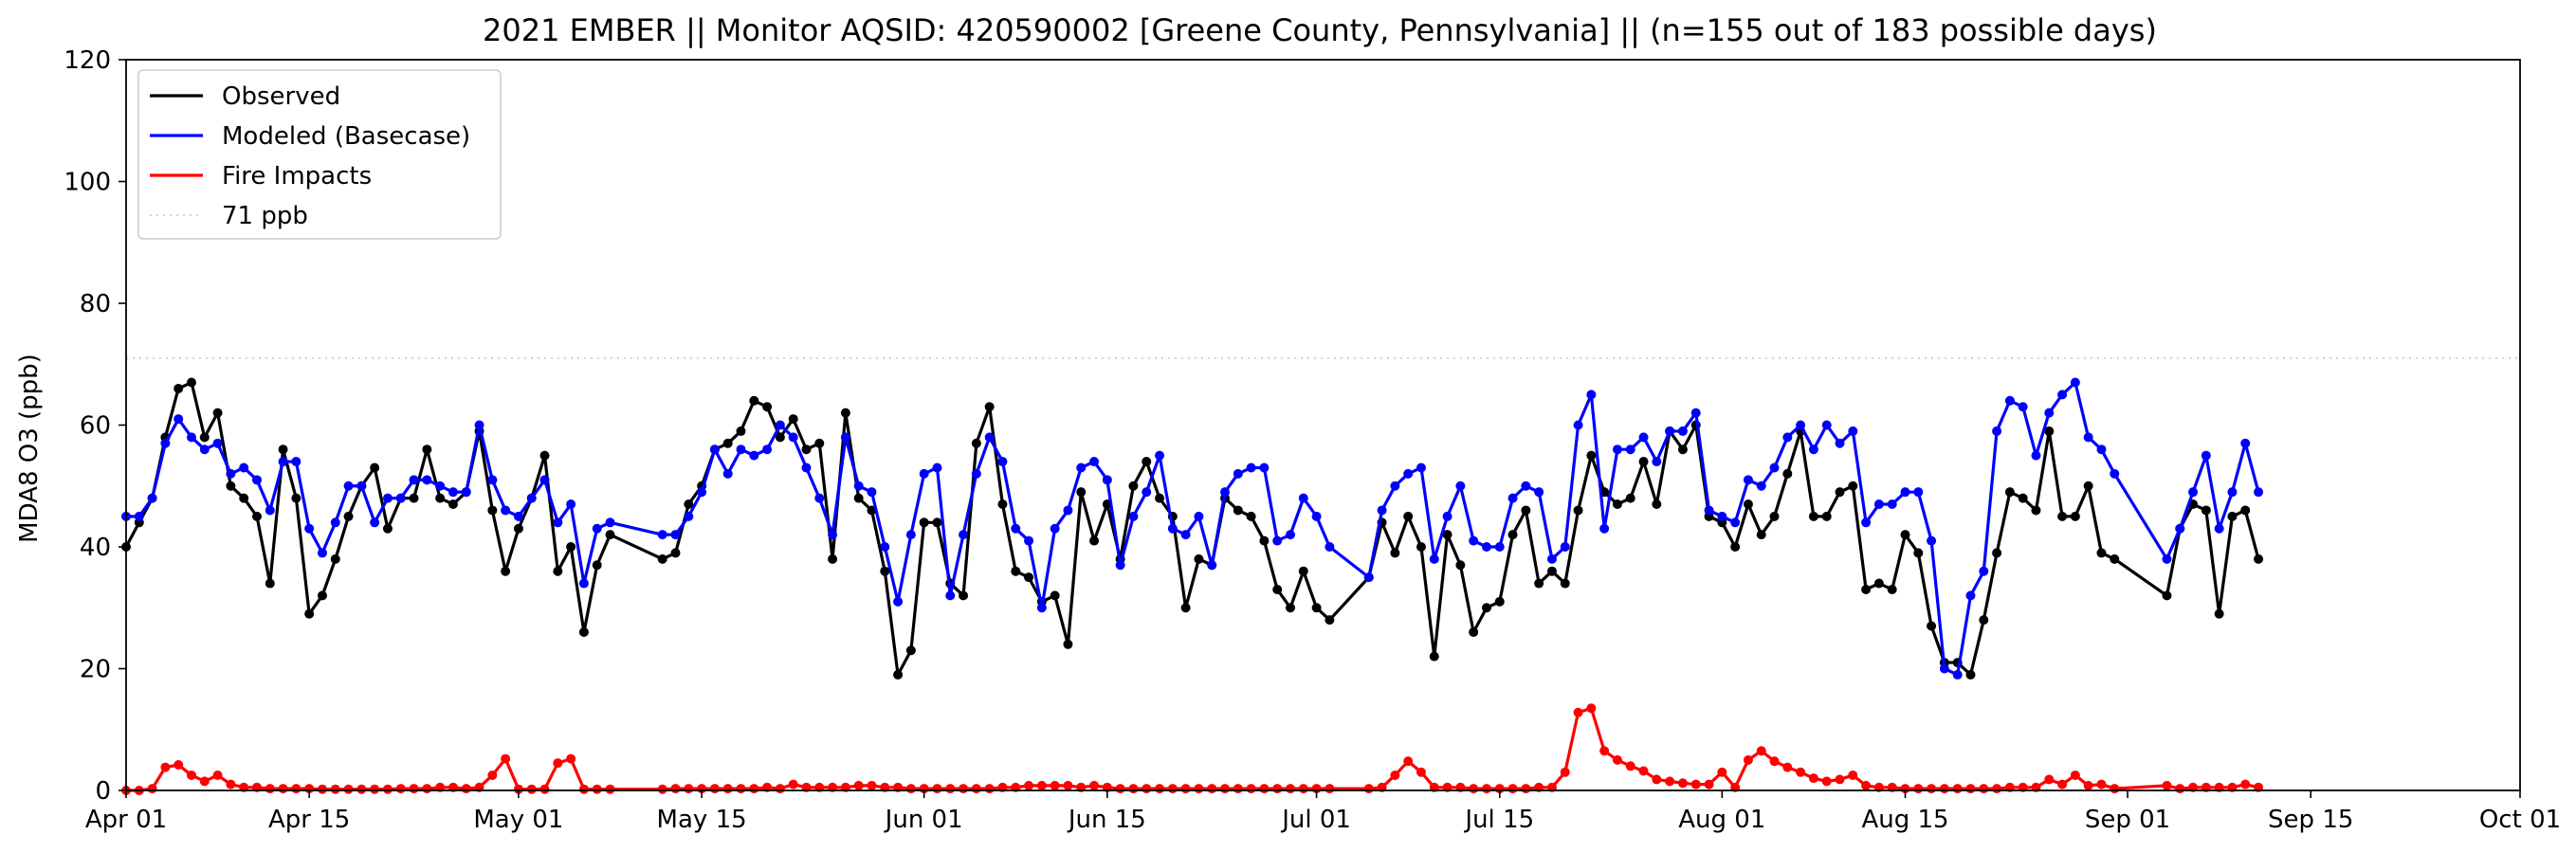  I want to click on x-tick-label: Oct 01, so click(2520, 820).